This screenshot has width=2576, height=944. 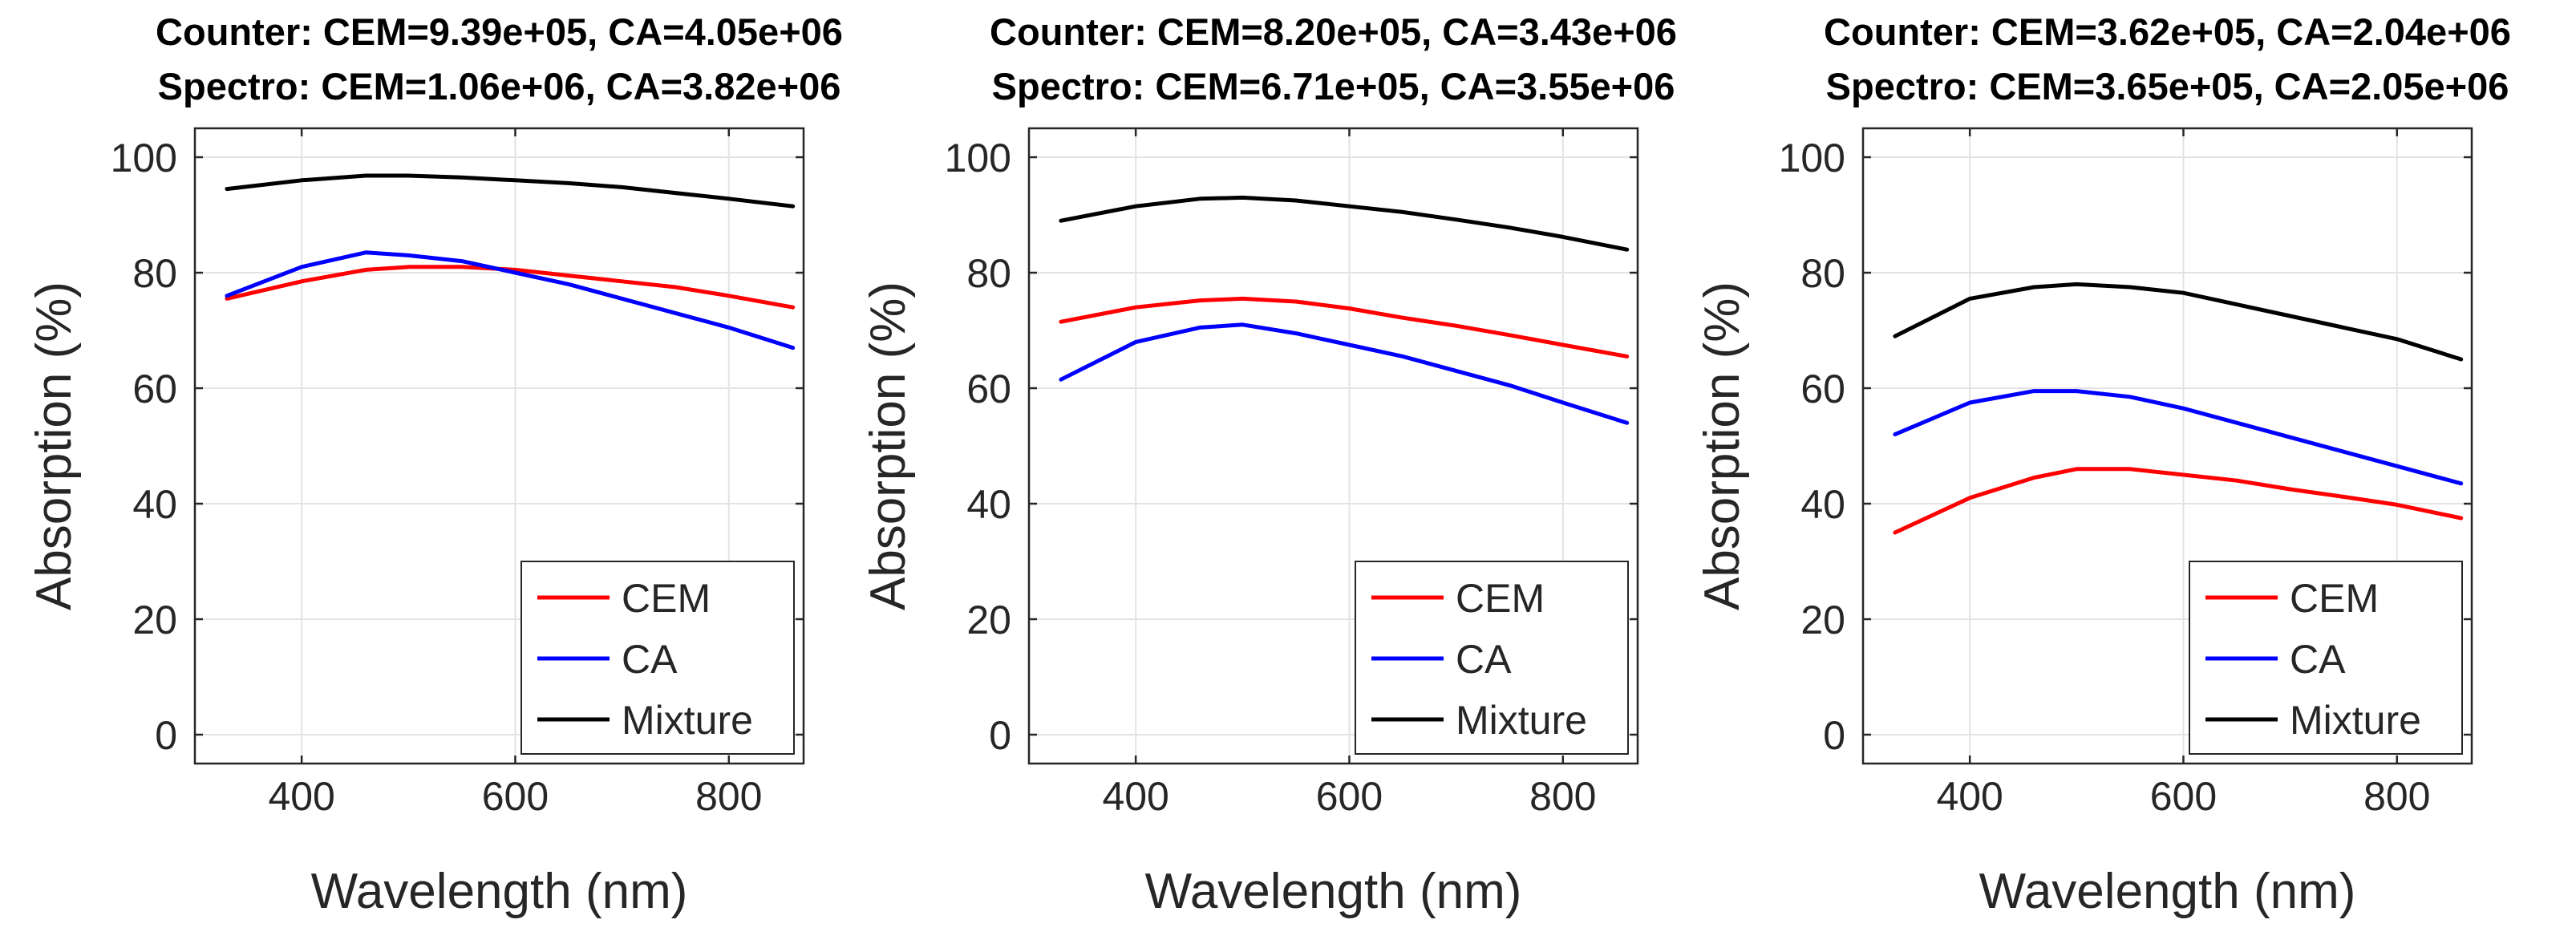 What do you see at coordinates (500, 86) in the screenshot?
I see `chart-title-line-2: Spectro: CEM=1.06e+06, CA=3.82e+06` at bounding box center [500, 86].